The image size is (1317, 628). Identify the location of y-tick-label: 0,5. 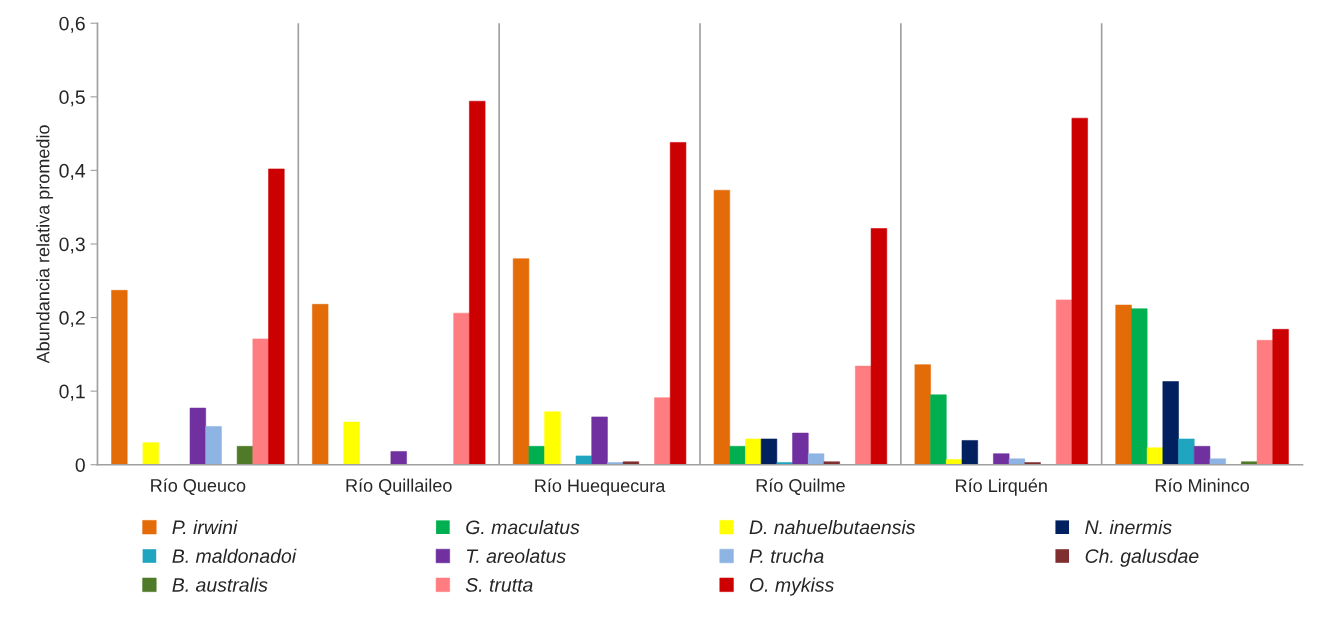
(72, 98).